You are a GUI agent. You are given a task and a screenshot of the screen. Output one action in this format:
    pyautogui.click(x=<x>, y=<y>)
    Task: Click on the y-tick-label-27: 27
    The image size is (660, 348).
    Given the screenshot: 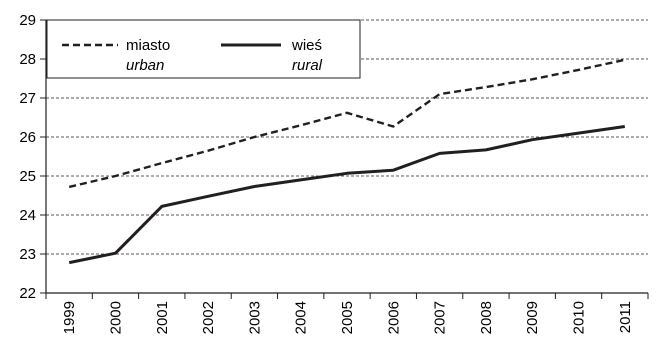 What is the action you would take?
    pyautogui.click(x=27, y=98)
    